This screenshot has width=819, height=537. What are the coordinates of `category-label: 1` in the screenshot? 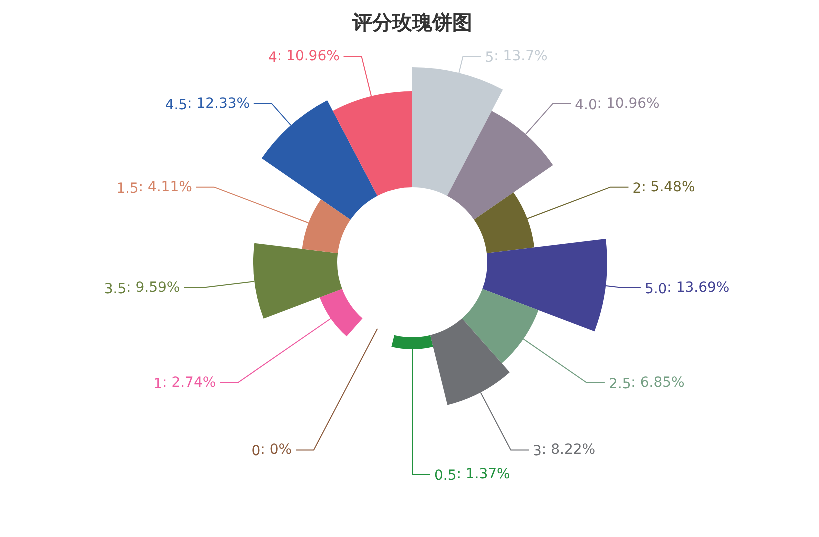 It's located at (158, 384).